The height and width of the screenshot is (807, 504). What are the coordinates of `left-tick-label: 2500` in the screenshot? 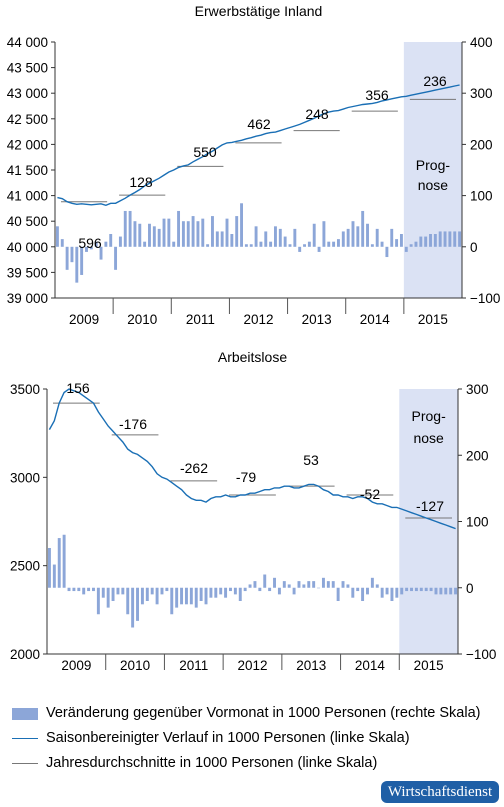 It's located at (25, 566).